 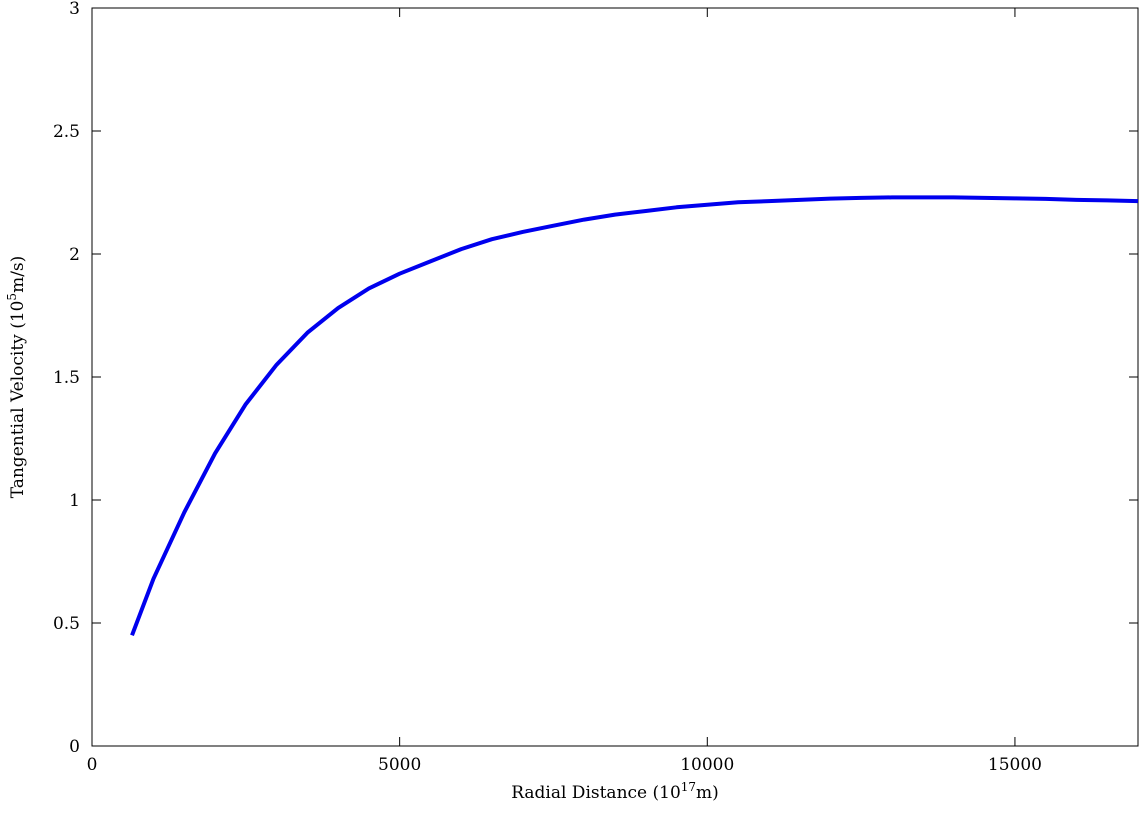 I want to click on x-tick-label: 0, so click(x=92, y=765).